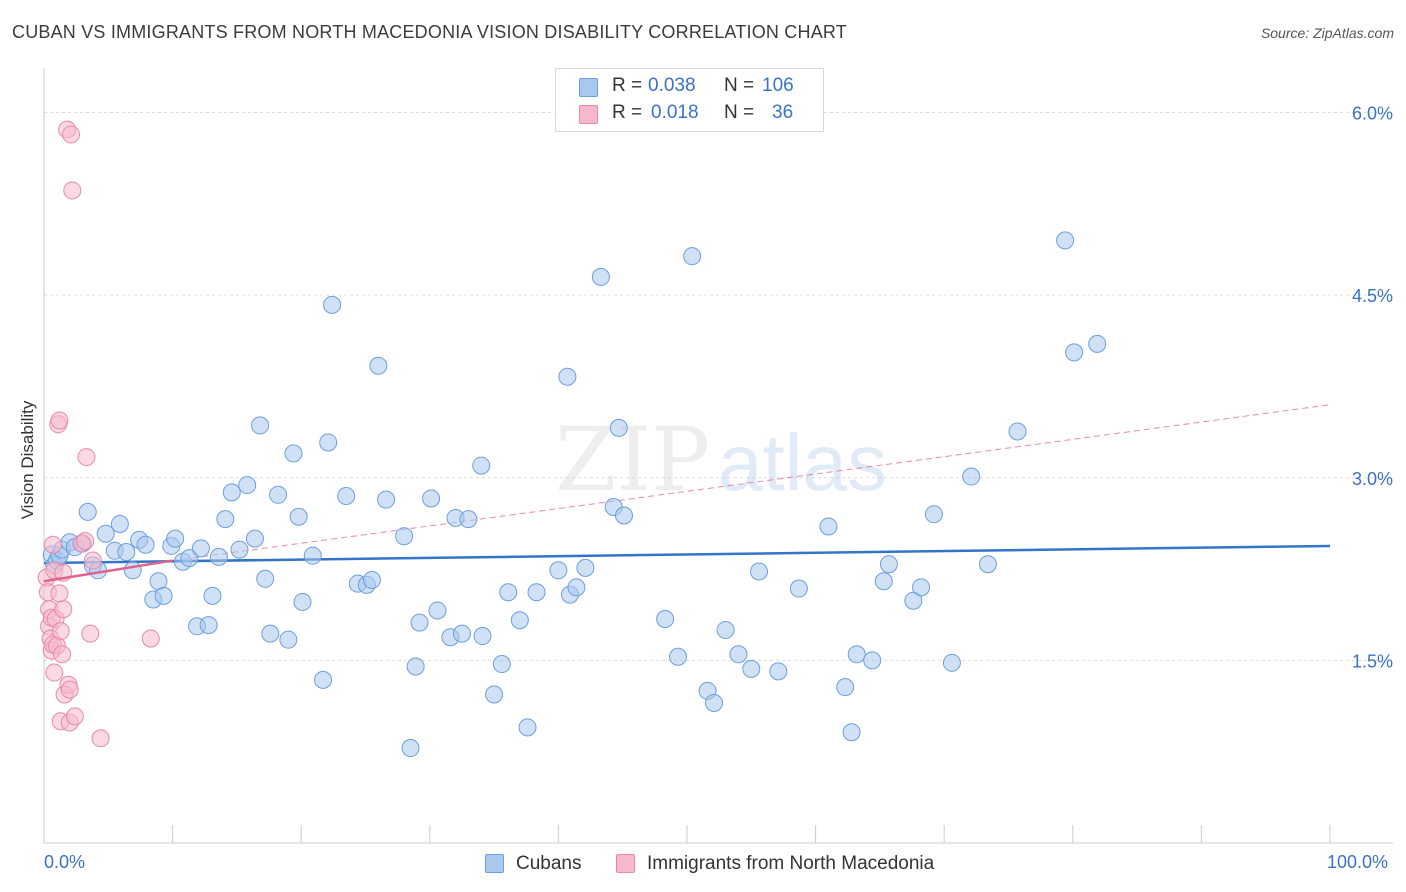 The height and width of the screenshot is (892, 1406). Describe the element at coordinates (739, 85) in the screenshot. I see `legend-n-label: N =` at that location.